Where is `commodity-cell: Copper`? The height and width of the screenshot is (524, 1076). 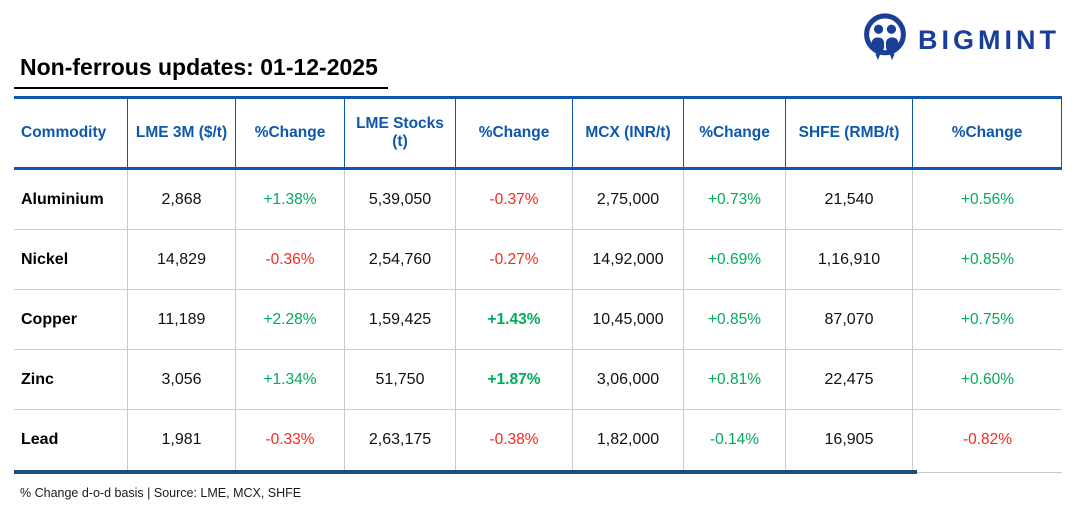
commodity-cell: Copper is located at coordinates (70, 320).